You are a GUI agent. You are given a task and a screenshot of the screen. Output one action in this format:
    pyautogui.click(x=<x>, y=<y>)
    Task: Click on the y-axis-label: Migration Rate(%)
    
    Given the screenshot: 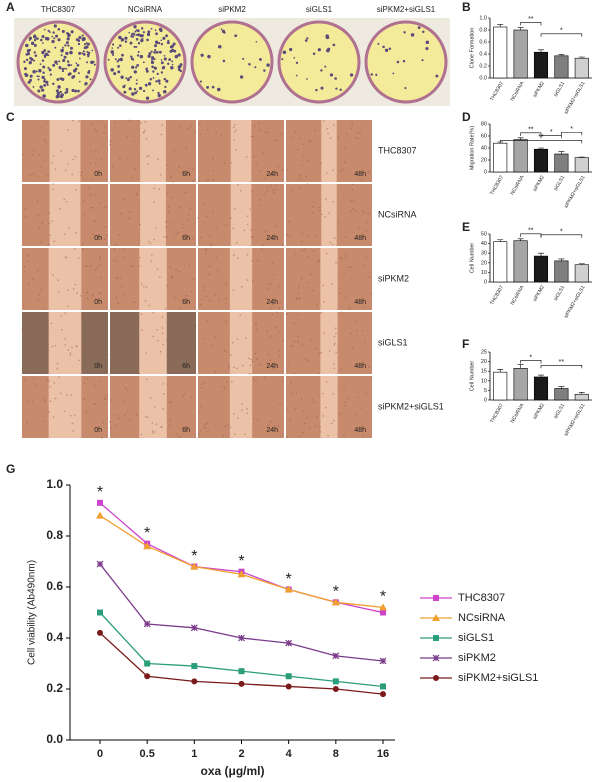 What is the action you would take?
    pyautogui.click(x=472, y=148)
    